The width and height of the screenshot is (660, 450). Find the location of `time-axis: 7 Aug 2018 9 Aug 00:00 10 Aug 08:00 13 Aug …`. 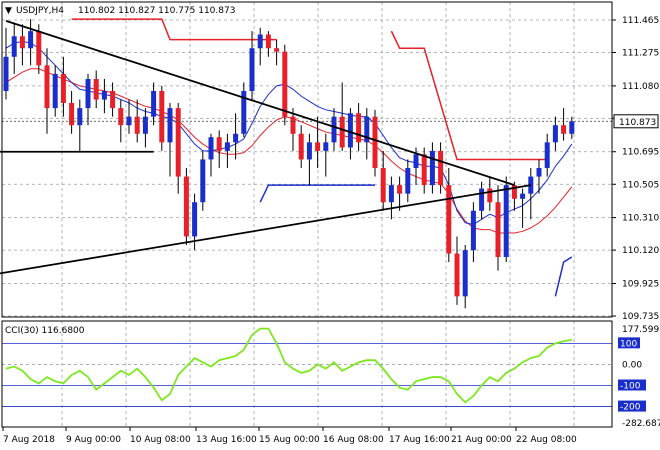

time-axis: 7 Aug 2018 9 Aug 00:00 10 Aug 08:00 13 Aug … is located at coordinates (289, 436).